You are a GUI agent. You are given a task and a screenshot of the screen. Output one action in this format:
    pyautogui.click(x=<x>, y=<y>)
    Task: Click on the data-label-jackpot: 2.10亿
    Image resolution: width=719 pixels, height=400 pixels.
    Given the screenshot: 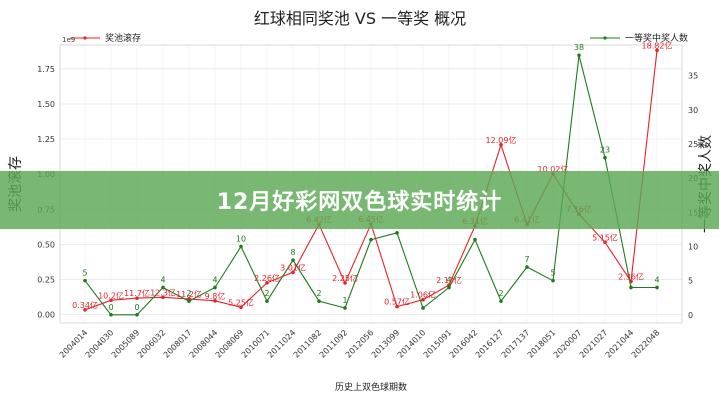 What is the action you would take?
    pyautogui.click(x=449, y=280)
    